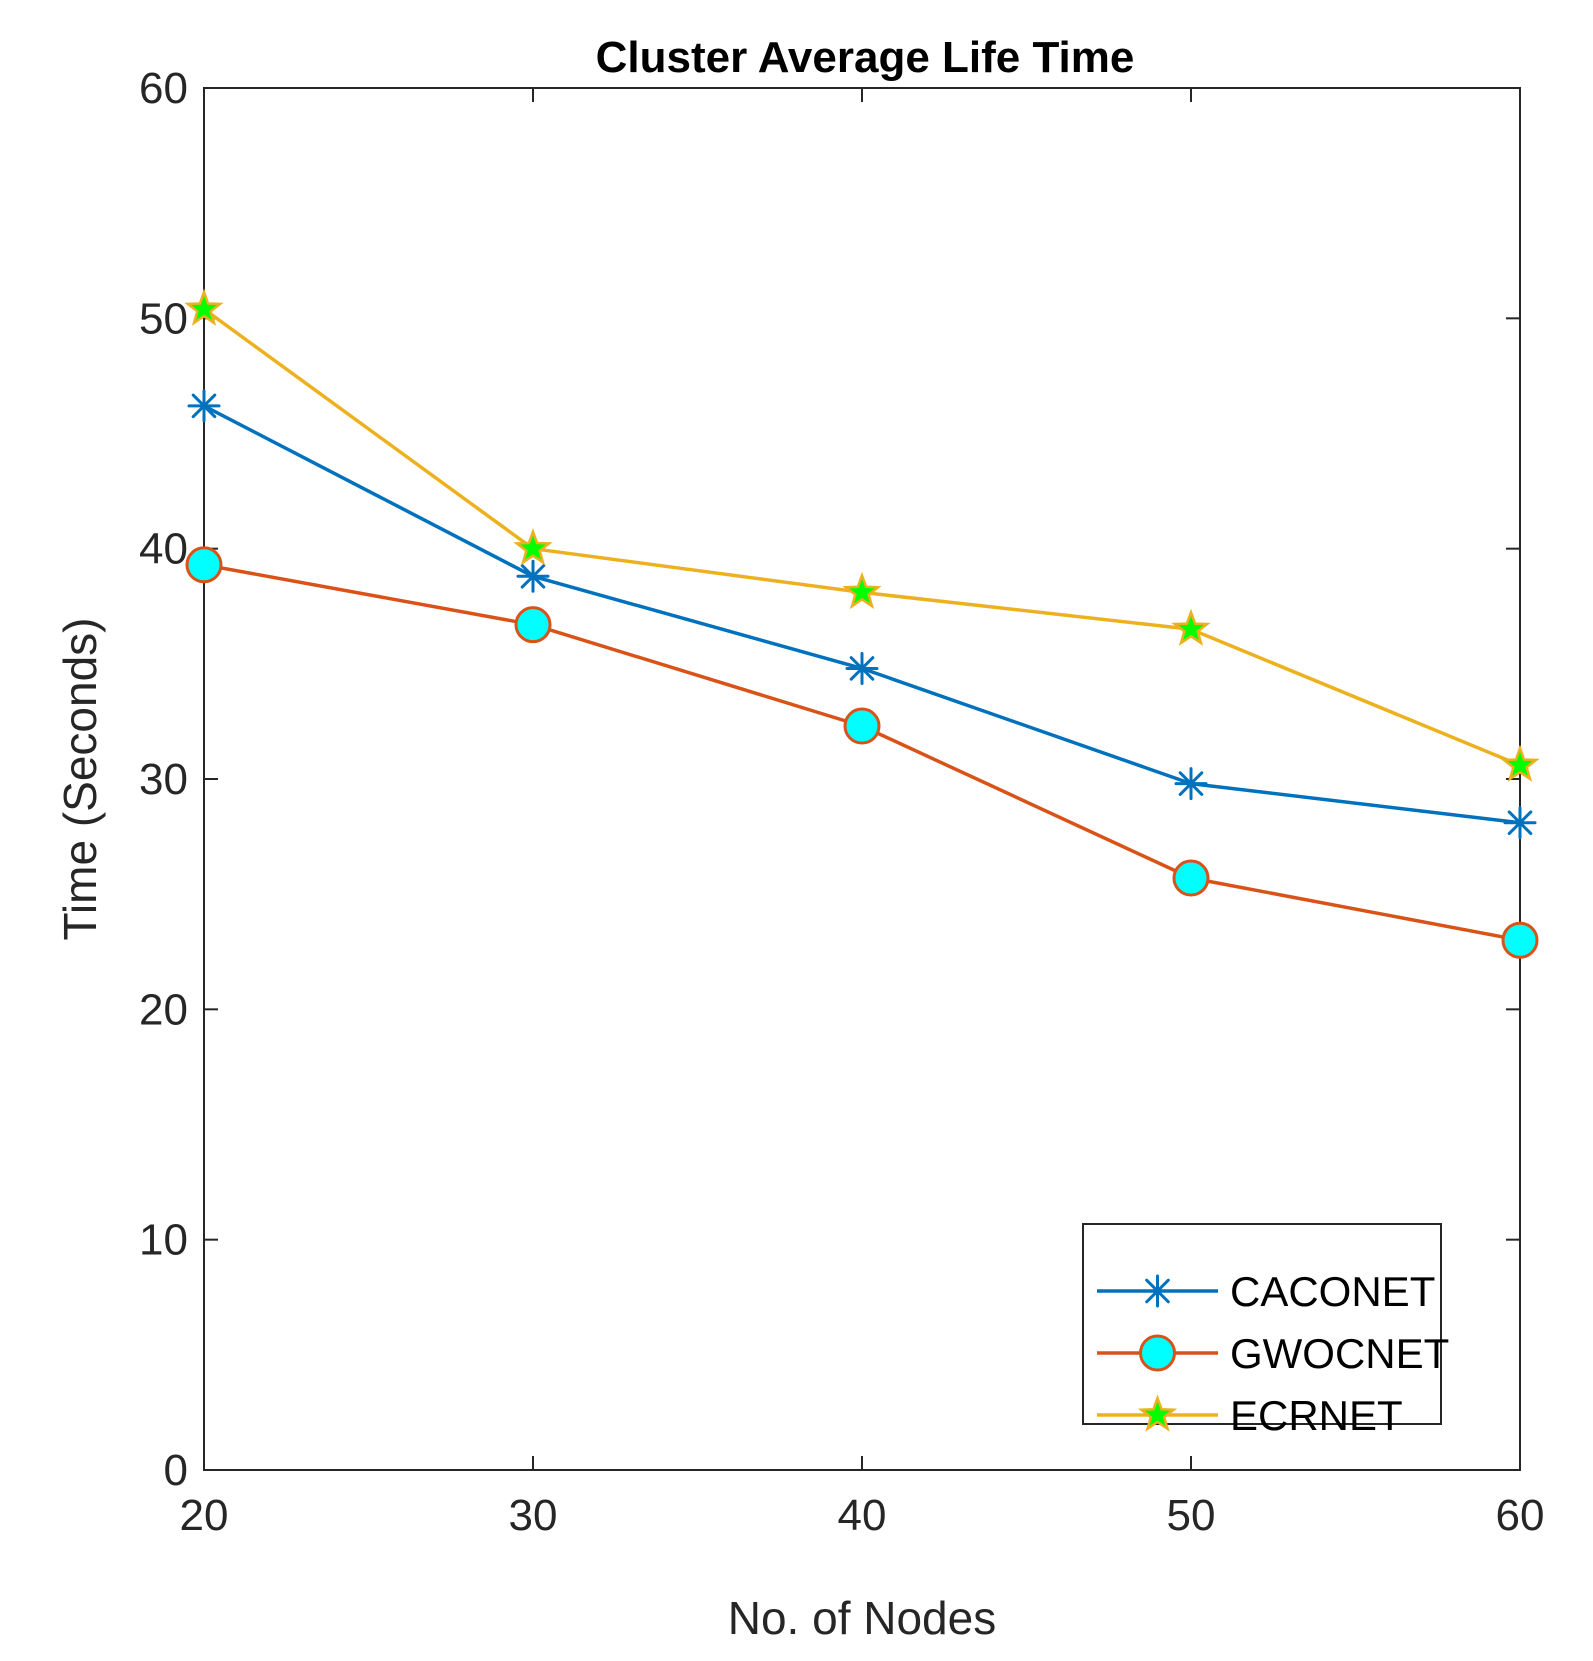 The height and width of the screenshot is (1661, 1593). What do you see at coordinates (204, 1515) in the screenshot?
I see `x-tick-label: 20` at bounding box center [204, 1515].